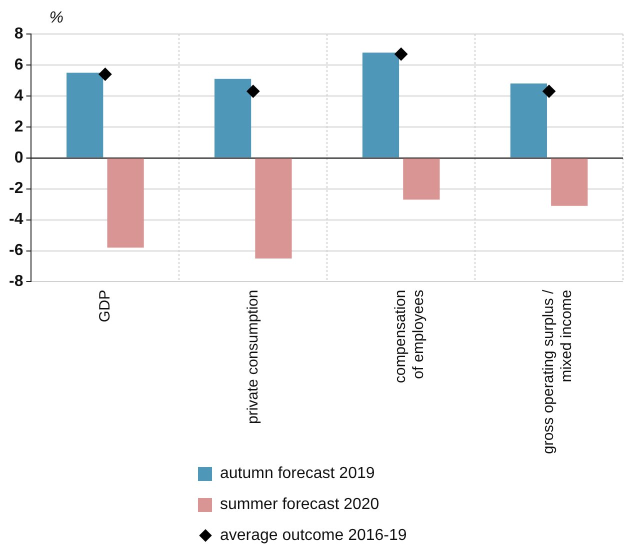 The width and height of the screenshot is (630, 554). I want to click on y-tick-label: -4, so click(16, 219).